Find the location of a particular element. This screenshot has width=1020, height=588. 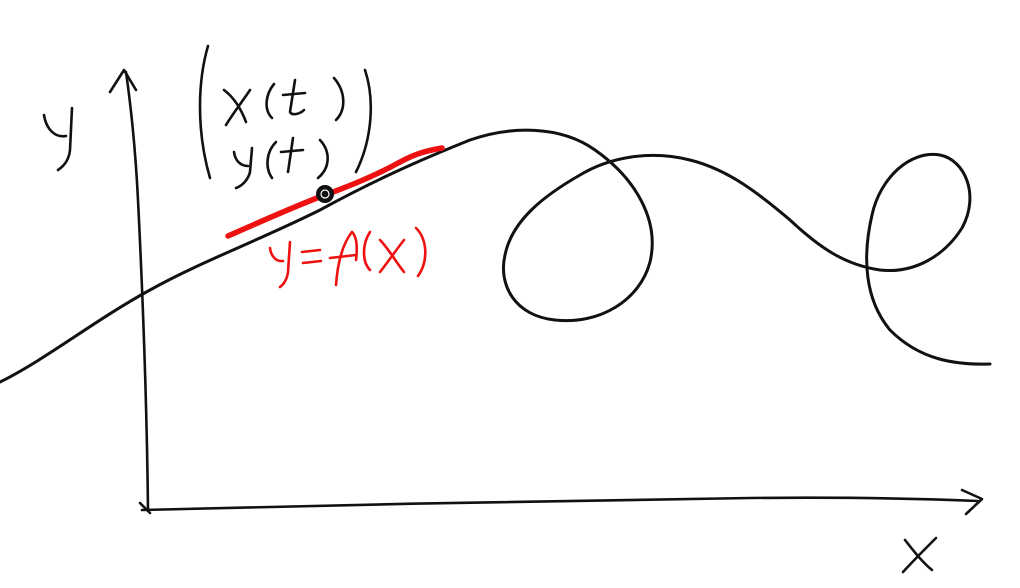

y-axis is located at coordinates (129, 290).